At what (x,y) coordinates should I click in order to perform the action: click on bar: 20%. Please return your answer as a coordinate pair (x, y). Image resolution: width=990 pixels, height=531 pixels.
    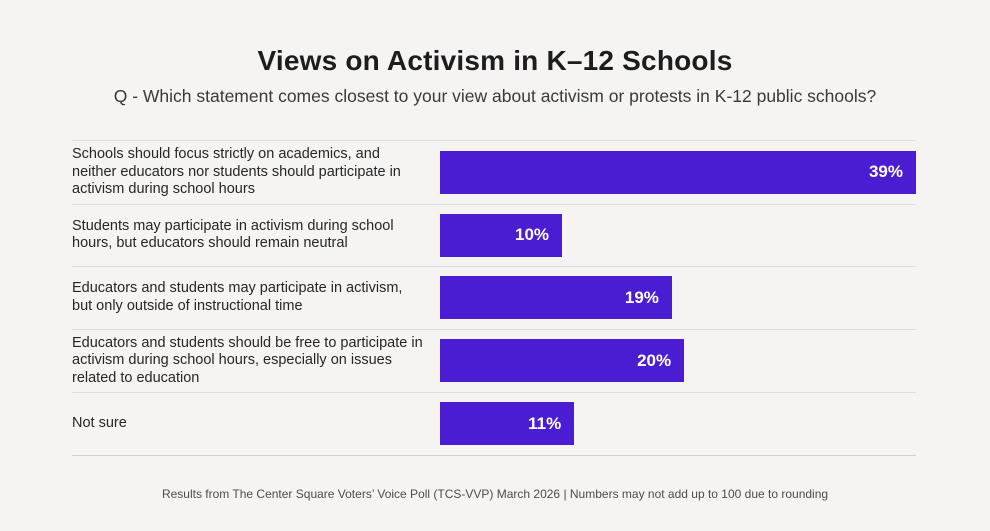
    Looking at the image, I should click on (562, 361).